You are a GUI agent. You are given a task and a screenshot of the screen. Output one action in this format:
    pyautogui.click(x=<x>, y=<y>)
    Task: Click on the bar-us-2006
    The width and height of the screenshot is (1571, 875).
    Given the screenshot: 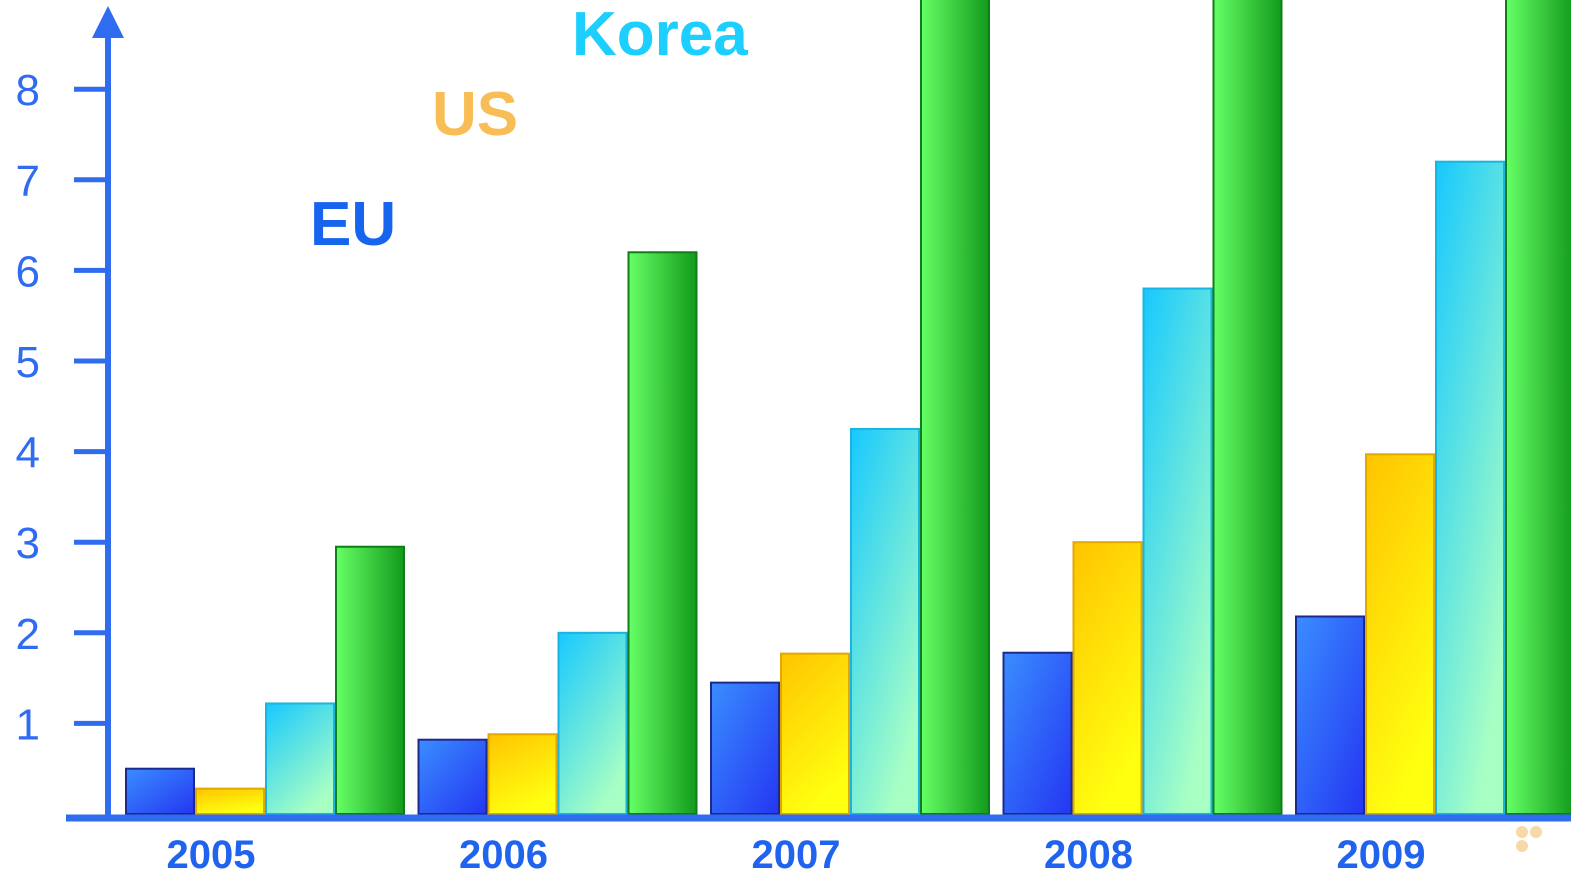 What is the action you would take?
    pyautogui.click(x=522, y=774)
    